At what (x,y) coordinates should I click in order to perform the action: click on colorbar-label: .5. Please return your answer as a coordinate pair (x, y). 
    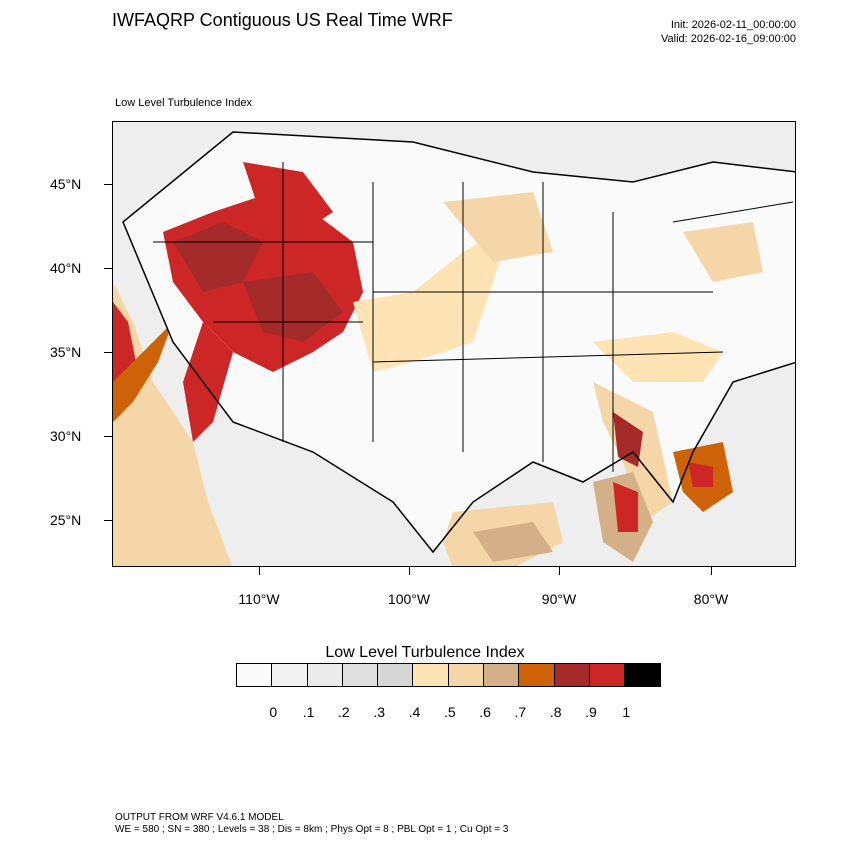
    Looking at the image, I should click on (449, 712).